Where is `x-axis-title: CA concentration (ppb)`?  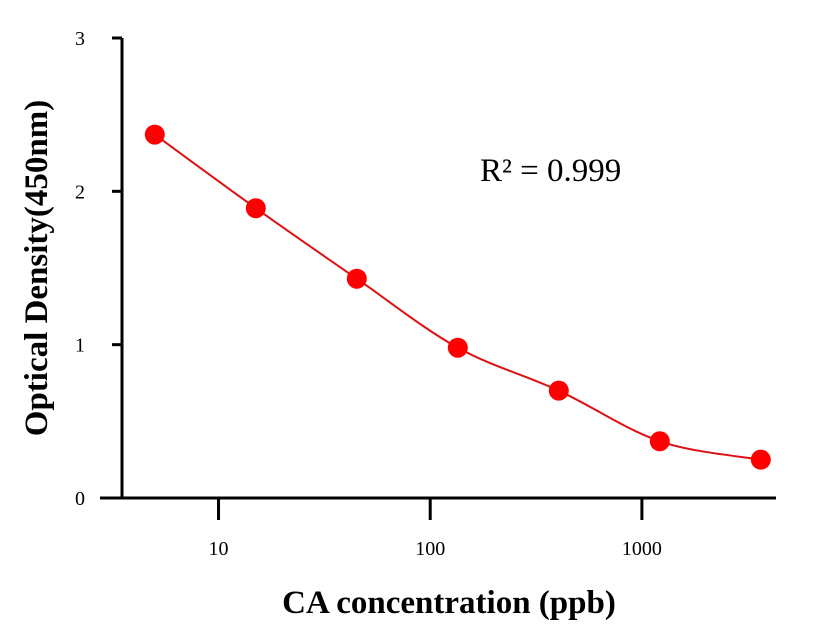
x-axis-title: CA concentration (ppb) is located at coordinates (449, 603).